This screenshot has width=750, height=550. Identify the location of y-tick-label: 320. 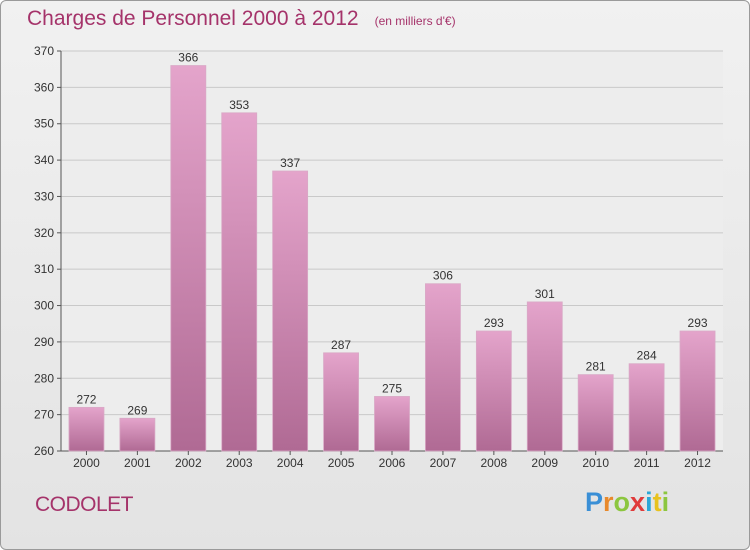
(44, 233).